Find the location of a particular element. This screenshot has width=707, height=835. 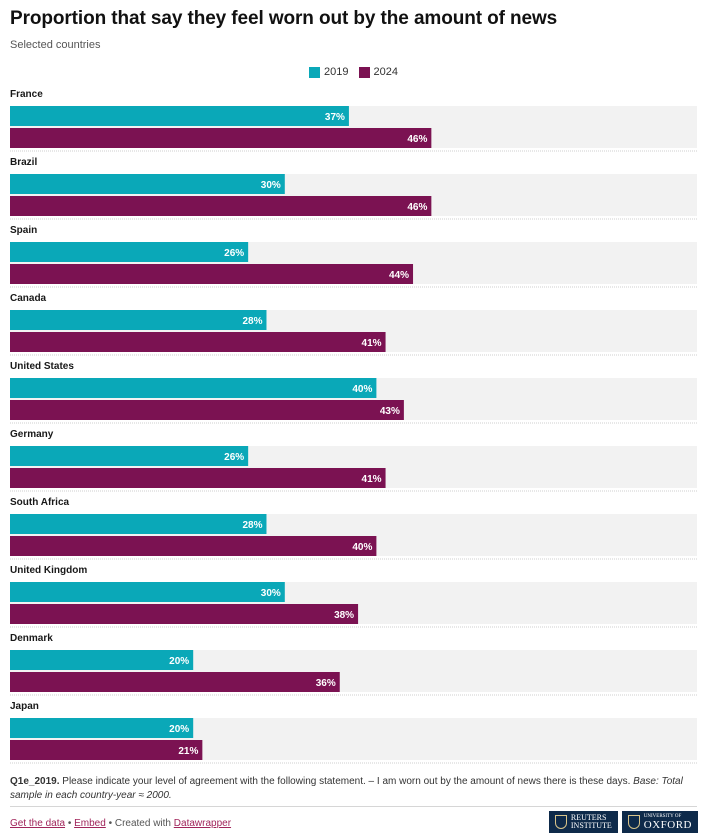

bar-label-japan-2024: 21% is located at coordinates (188, 751).